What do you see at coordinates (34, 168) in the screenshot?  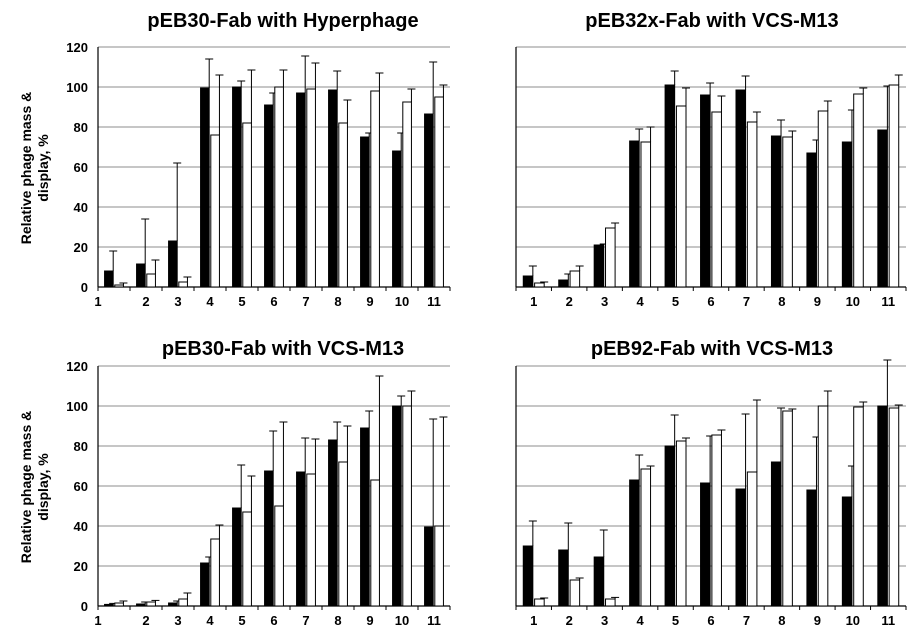 I see `shared-y-axis-label-top: Relative phage mass & display, %` at bounding box center [34, 168].